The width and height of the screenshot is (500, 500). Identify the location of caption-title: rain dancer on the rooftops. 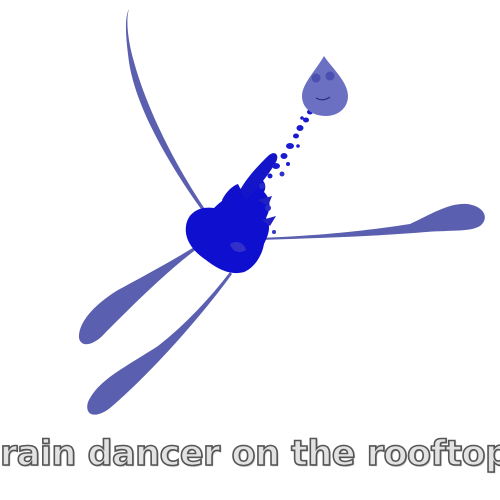
(250, 454).